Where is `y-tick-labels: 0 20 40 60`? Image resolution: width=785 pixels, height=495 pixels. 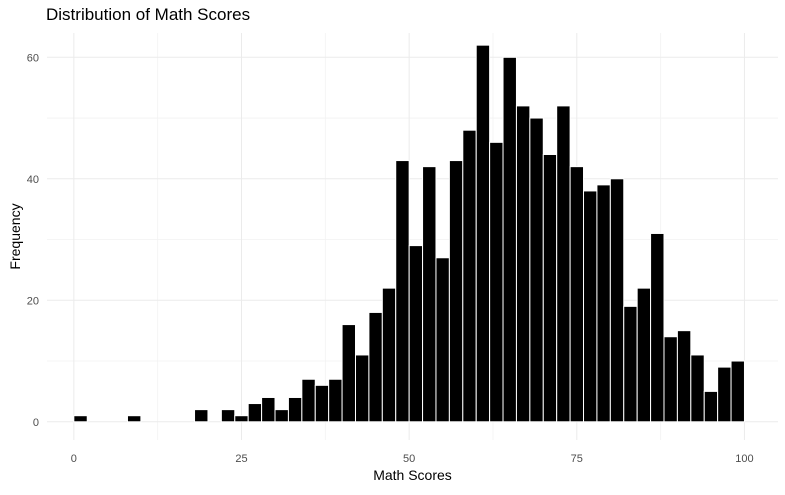
y-tick-labels: 0 20 40 60 is located at coordinates (33, 240).